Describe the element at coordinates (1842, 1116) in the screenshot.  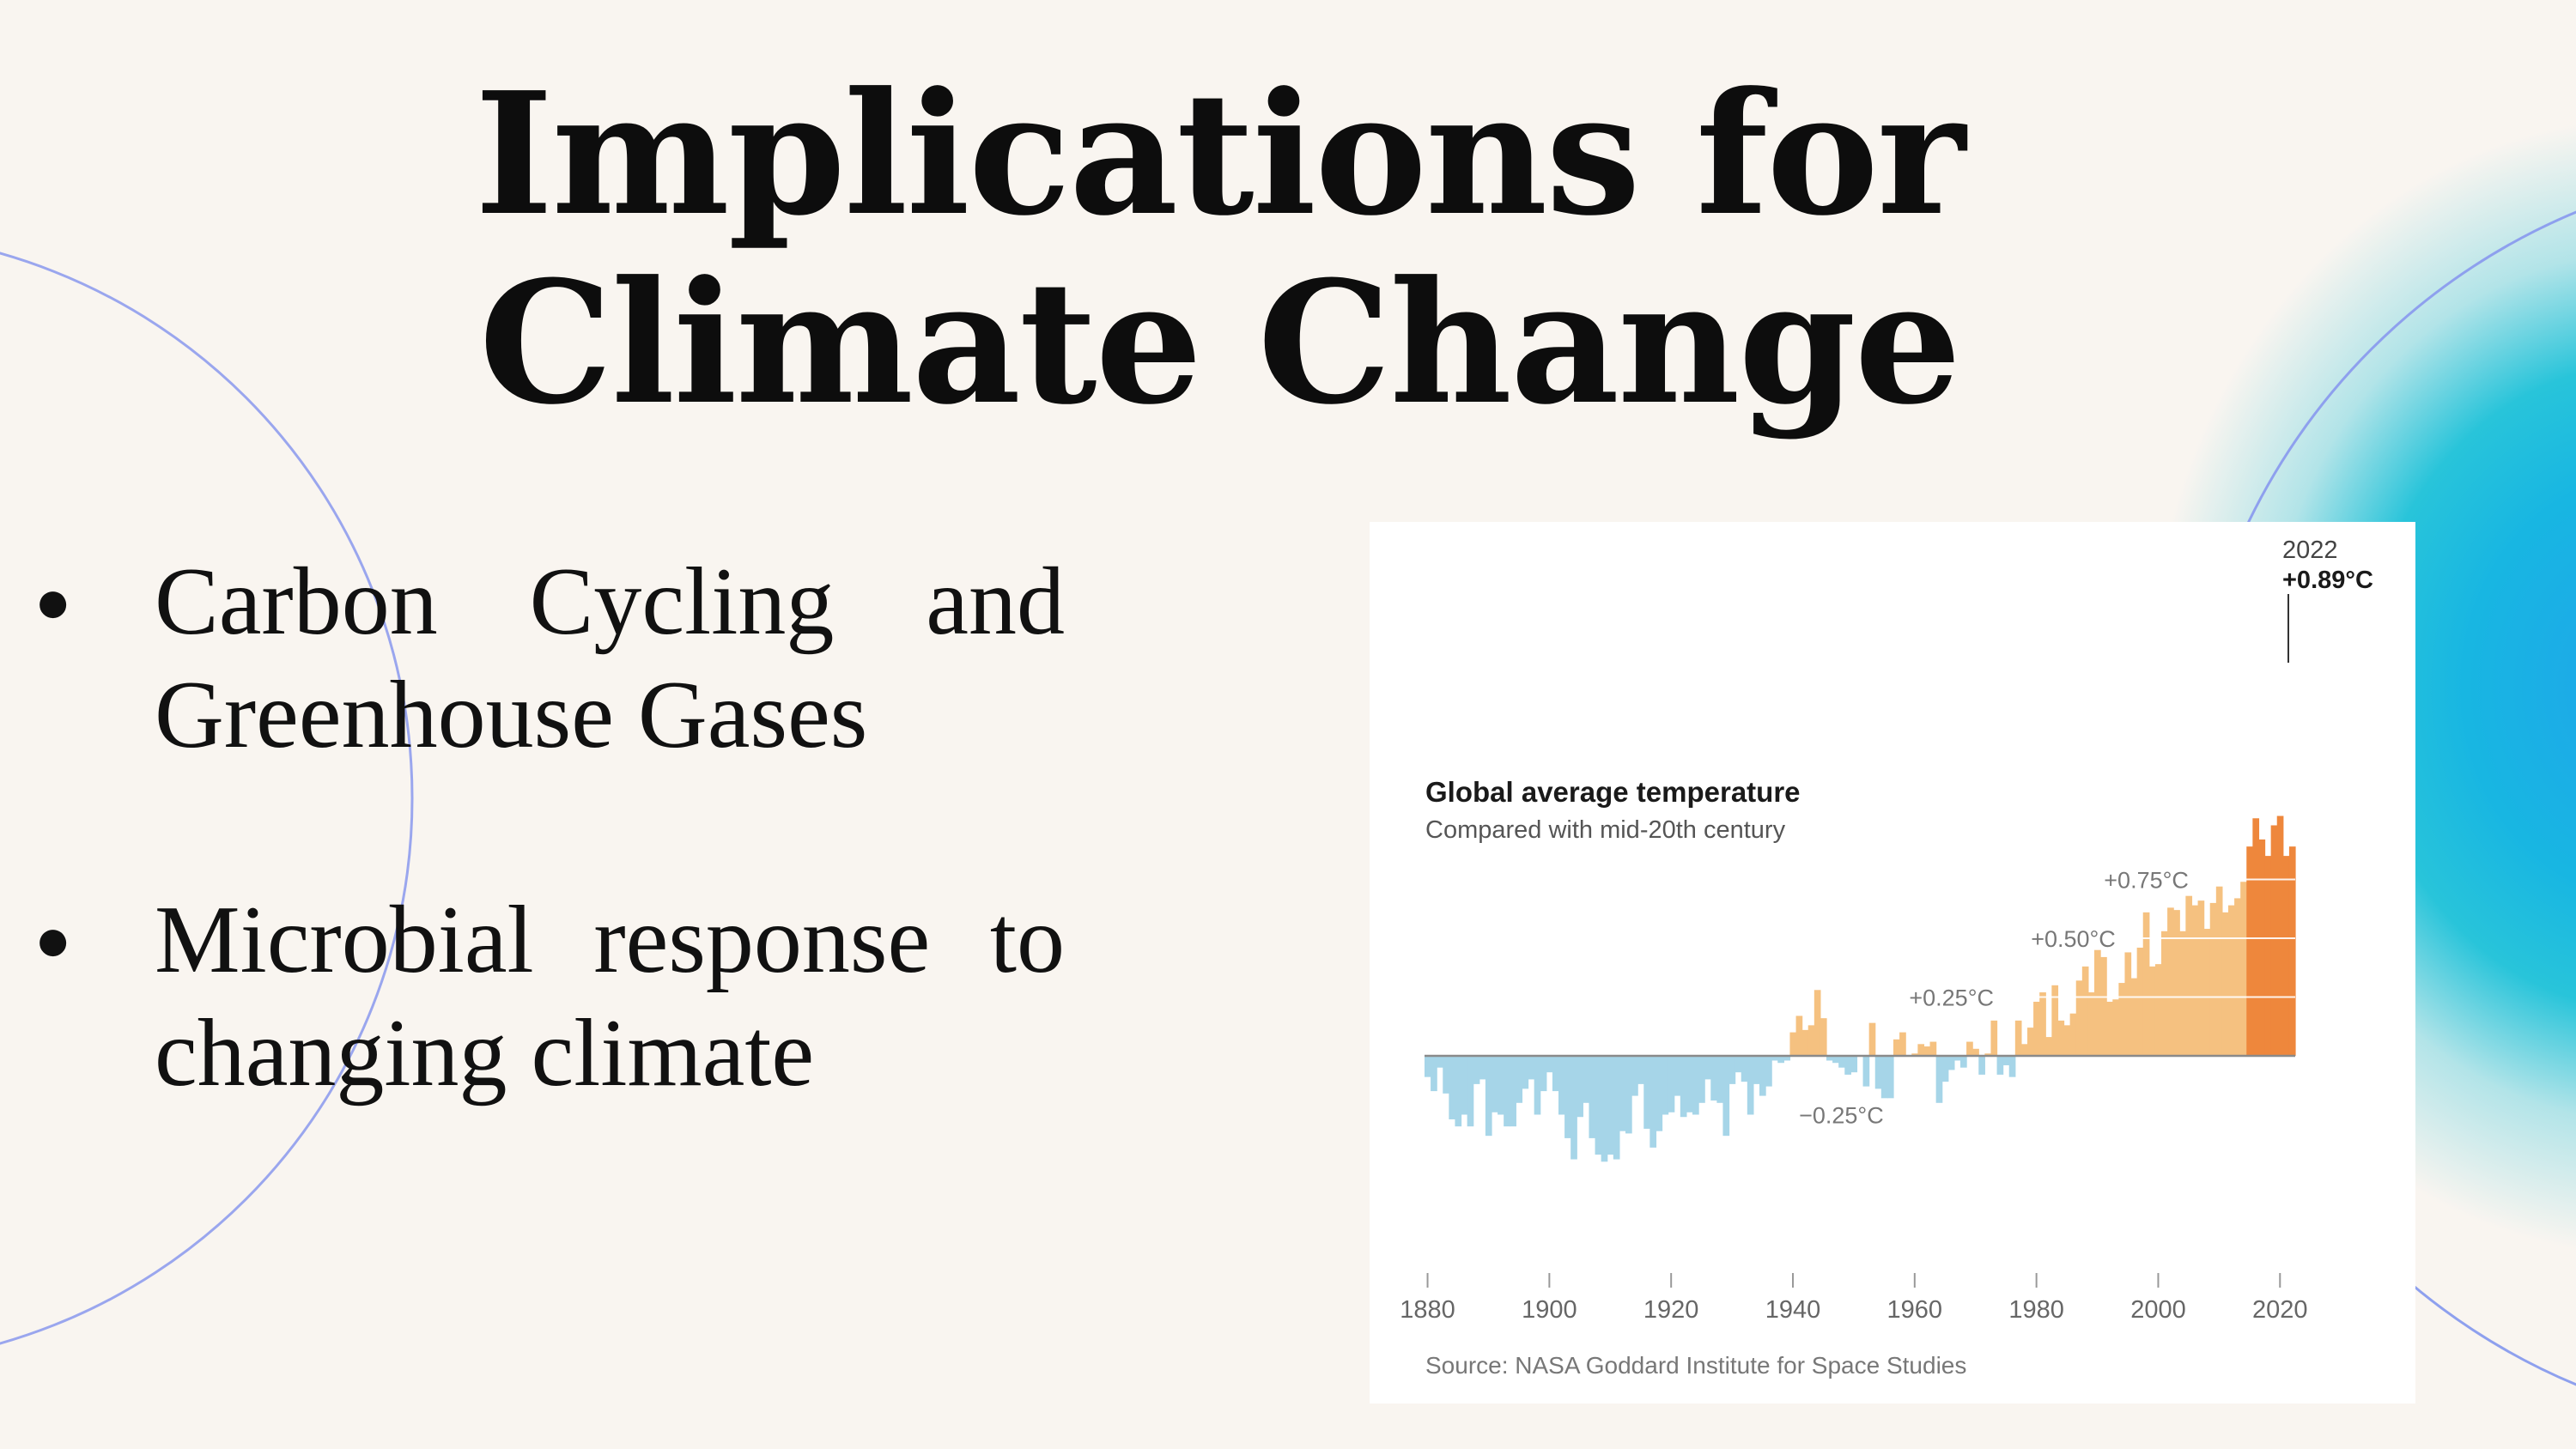
I see `gridline-label: −0.25°C` at that location.